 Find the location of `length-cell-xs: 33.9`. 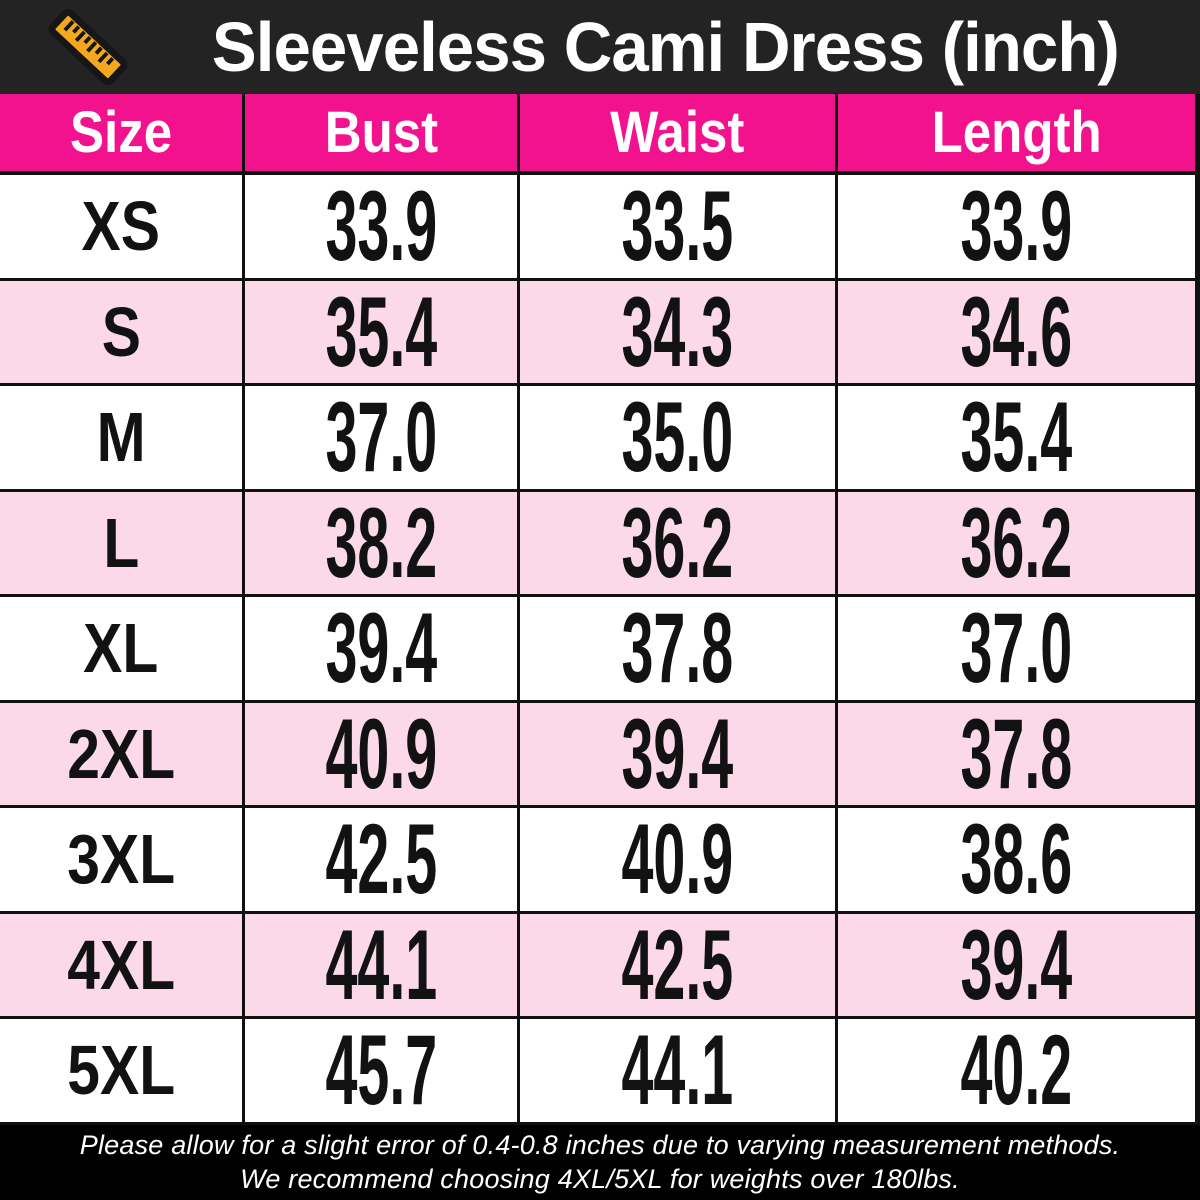

length-cell-xs: 33.9 is located at coordinates (1018, 225).